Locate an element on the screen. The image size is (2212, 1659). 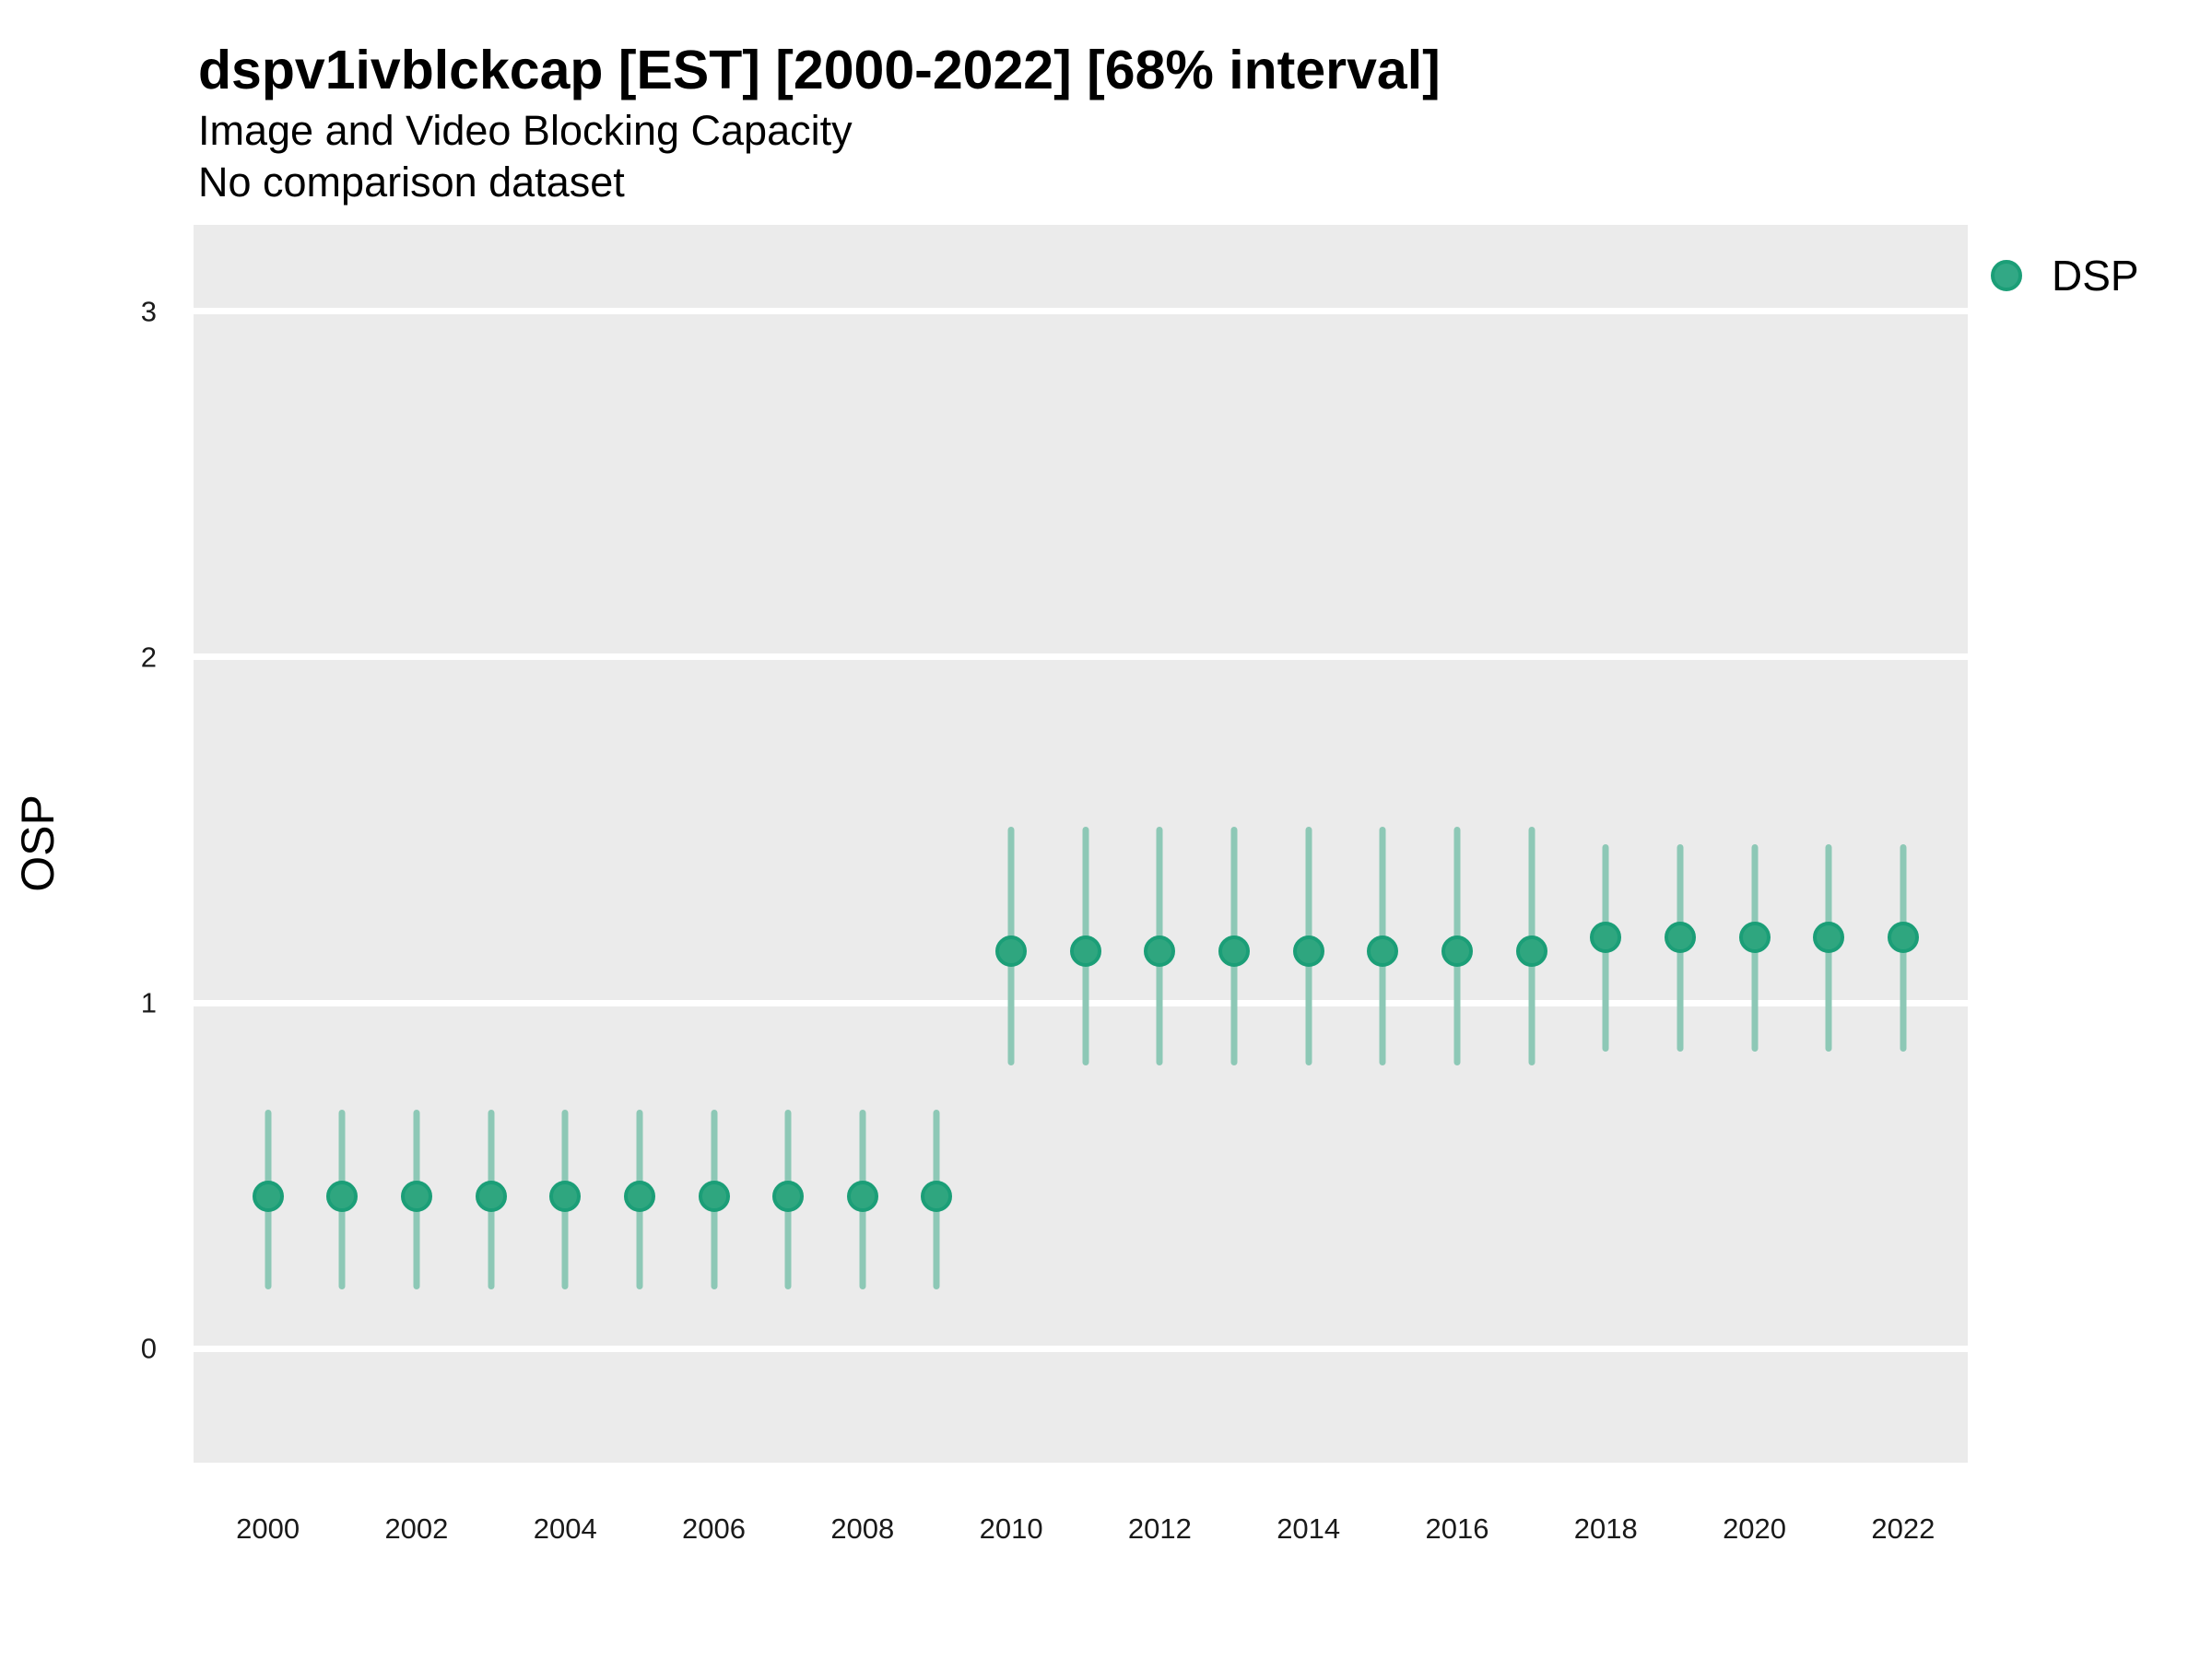
data-point-2005 is located at coordinates (639, 1197).